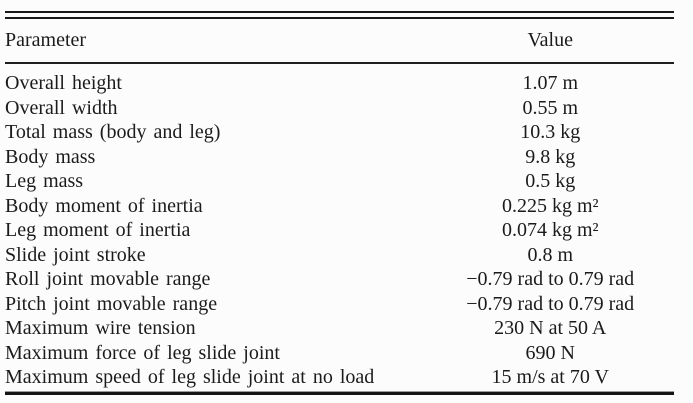 The image size is (693, 403). Describe the element at coordinates (100, 328) in the screenshot. I see `parameter-cell: Maximum wire tension` at that location.